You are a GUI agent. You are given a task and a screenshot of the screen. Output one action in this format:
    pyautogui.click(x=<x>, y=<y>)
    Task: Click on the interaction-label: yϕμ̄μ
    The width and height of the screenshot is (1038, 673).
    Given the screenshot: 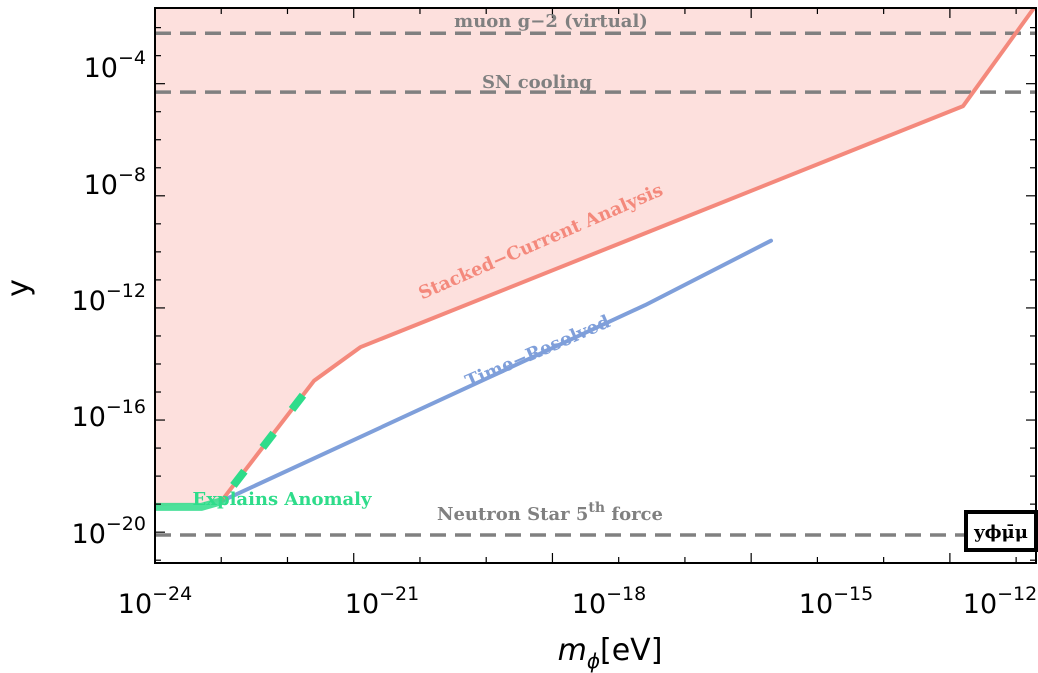 What is the action you would take?
    pyautogui.click(x=1000, y=532)
    